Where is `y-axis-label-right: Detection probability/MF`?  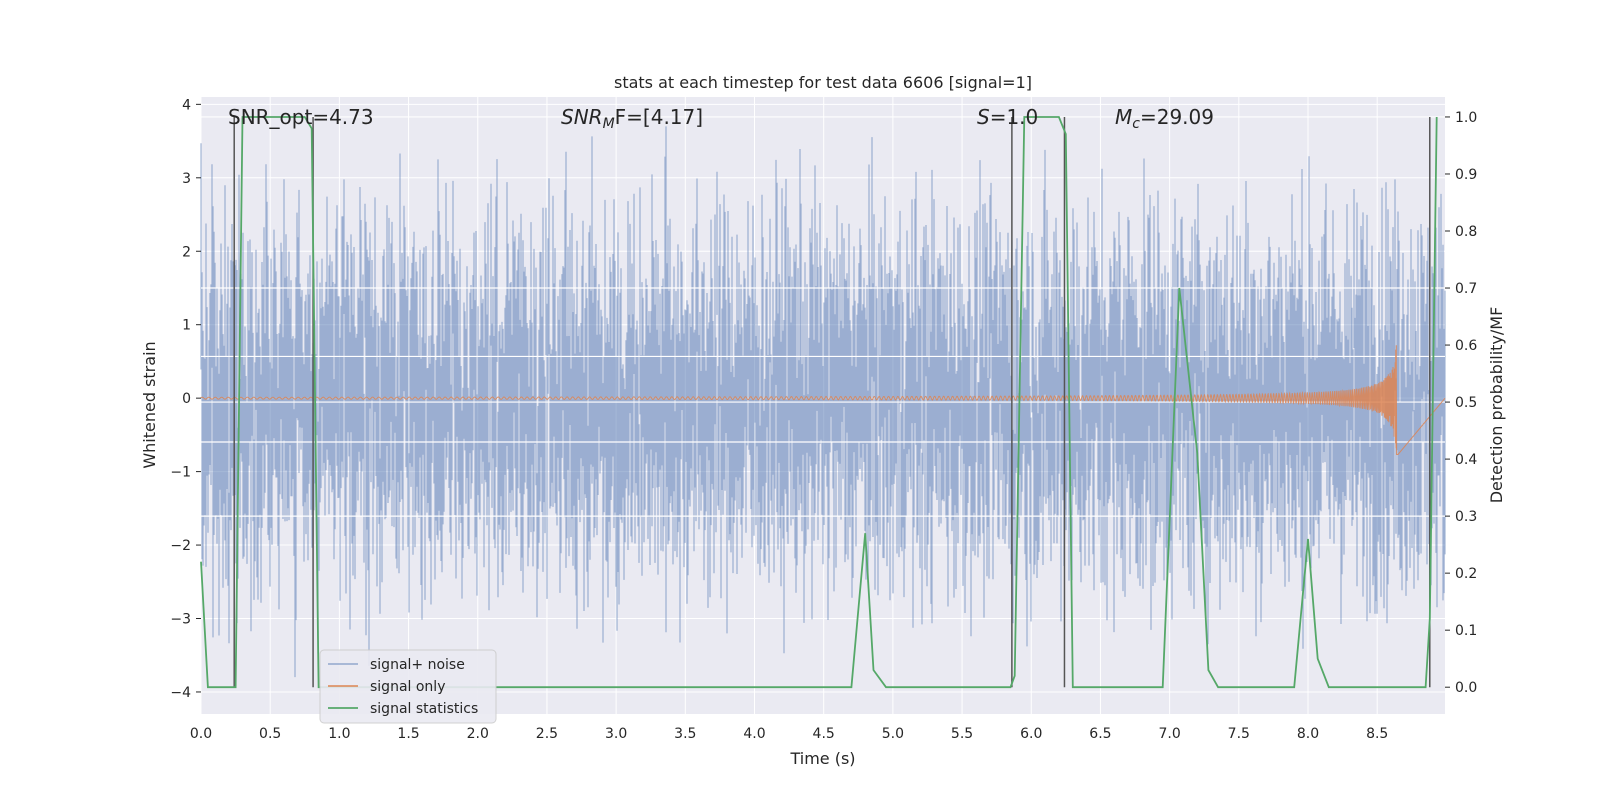
y-axis-label-right: Detection probability/MF is located at coordinates (1496, 405).